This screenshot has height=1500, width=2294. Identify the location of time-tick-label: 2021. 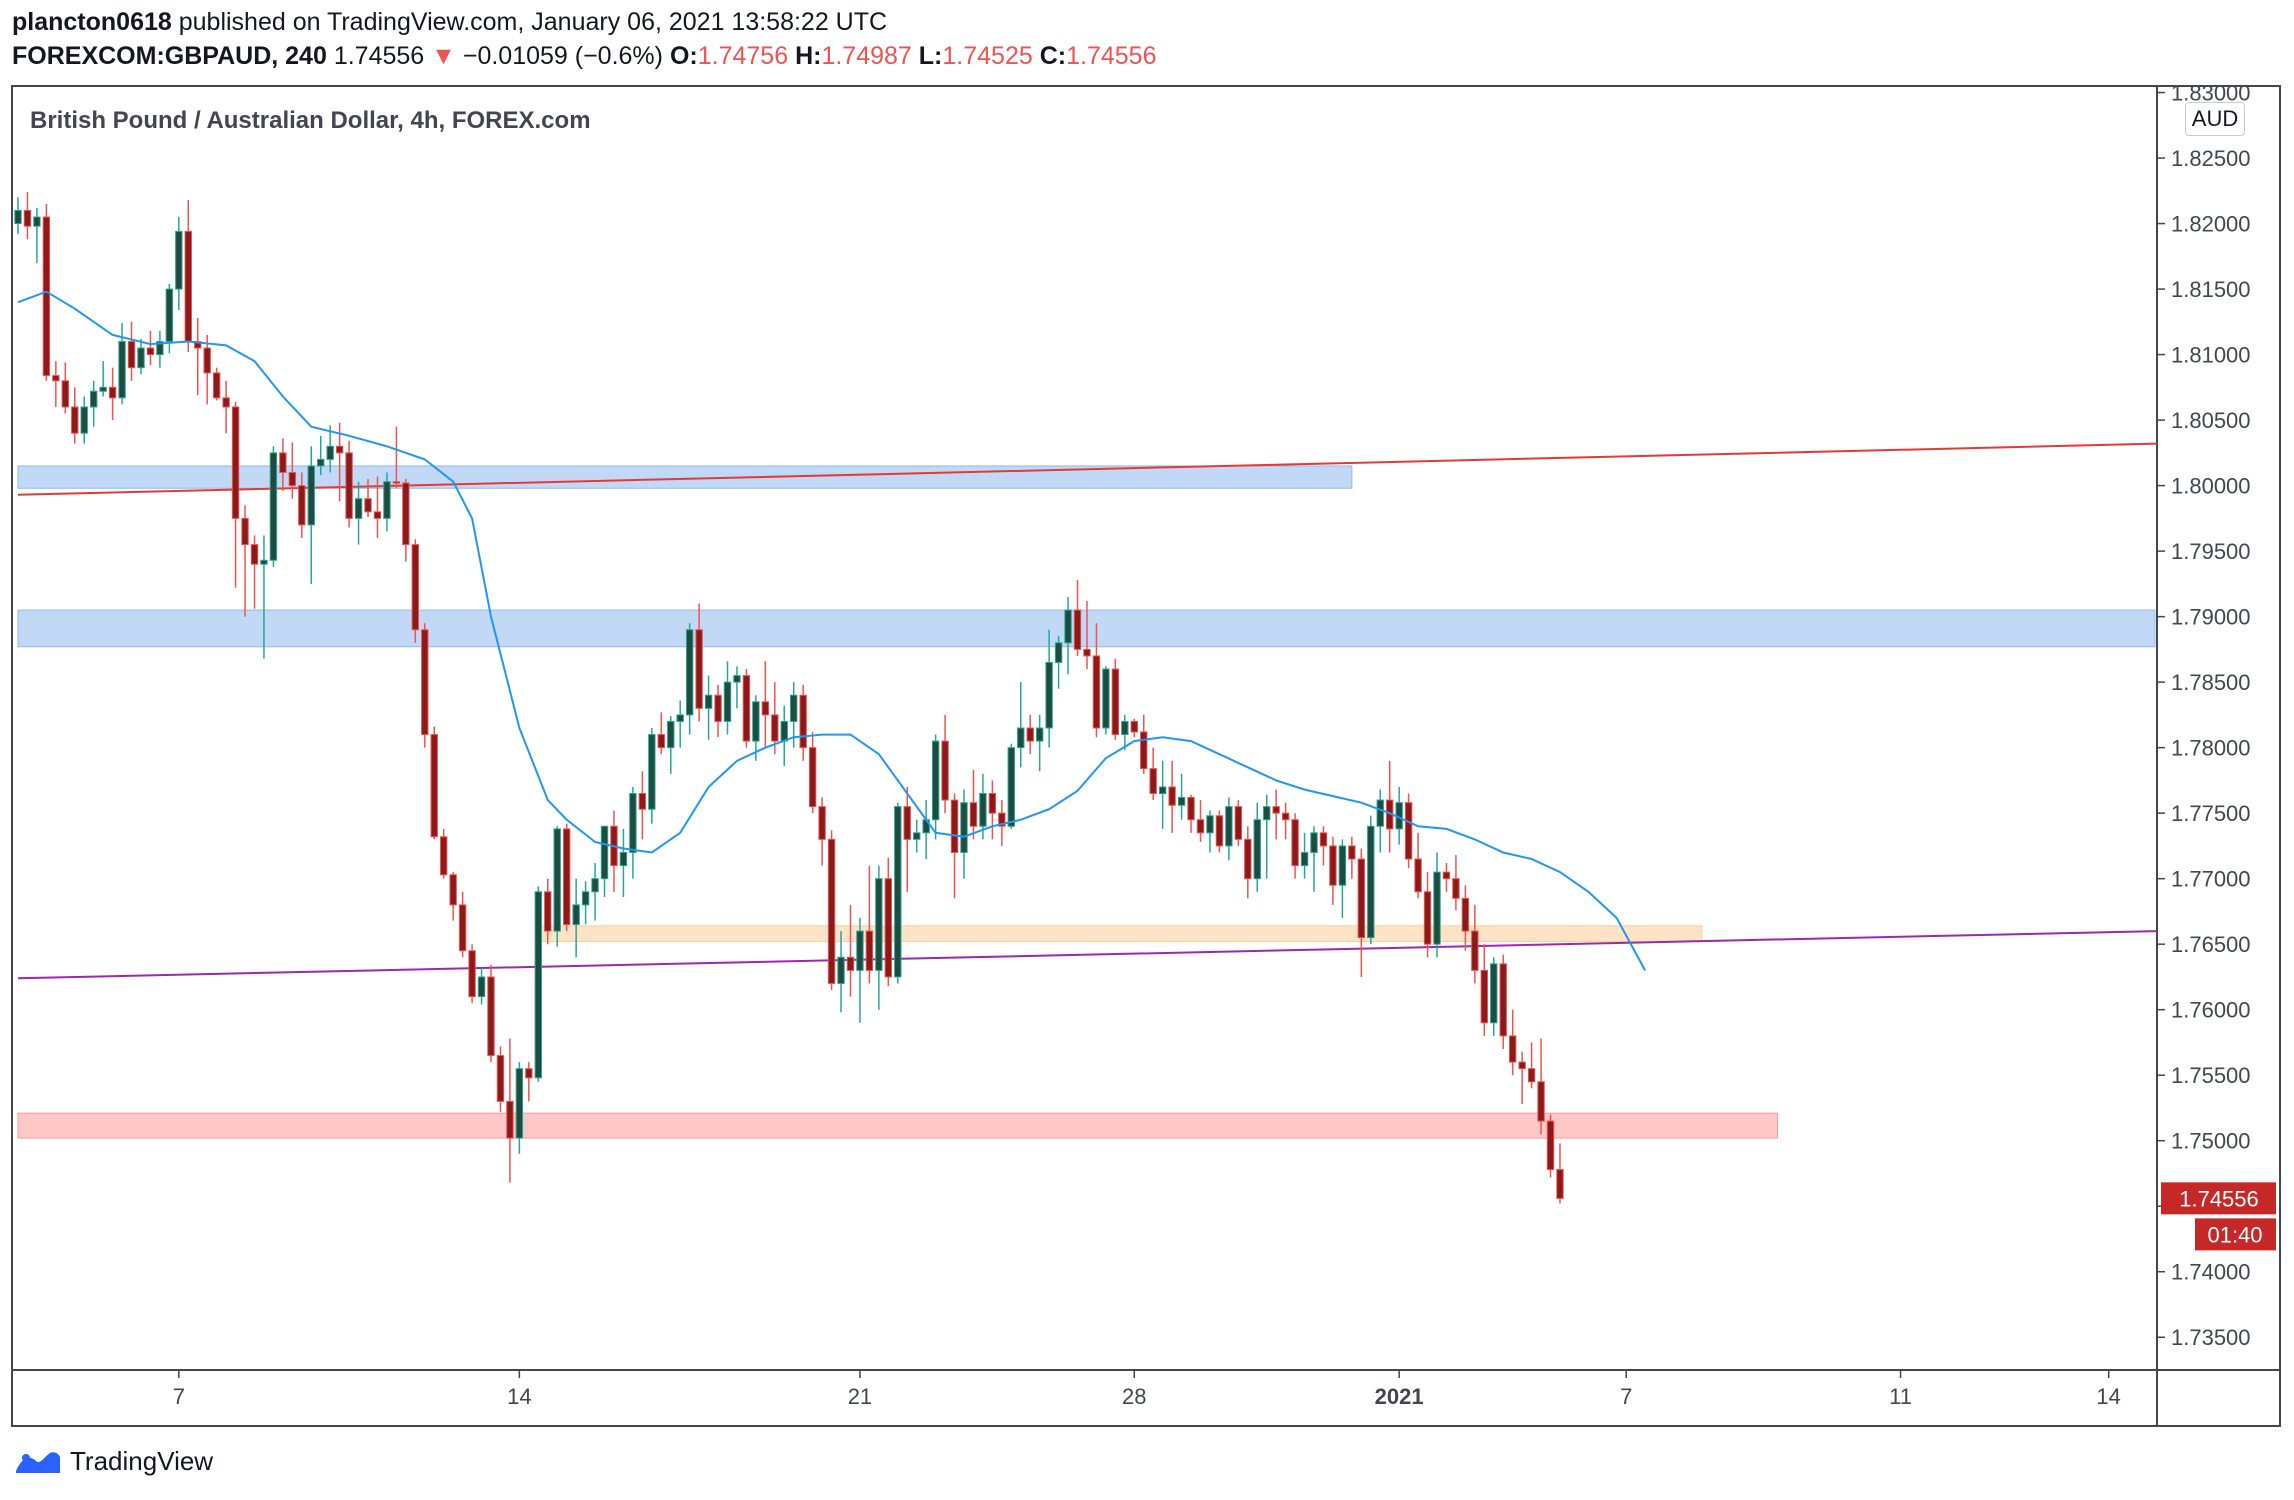
(1399, 1396).